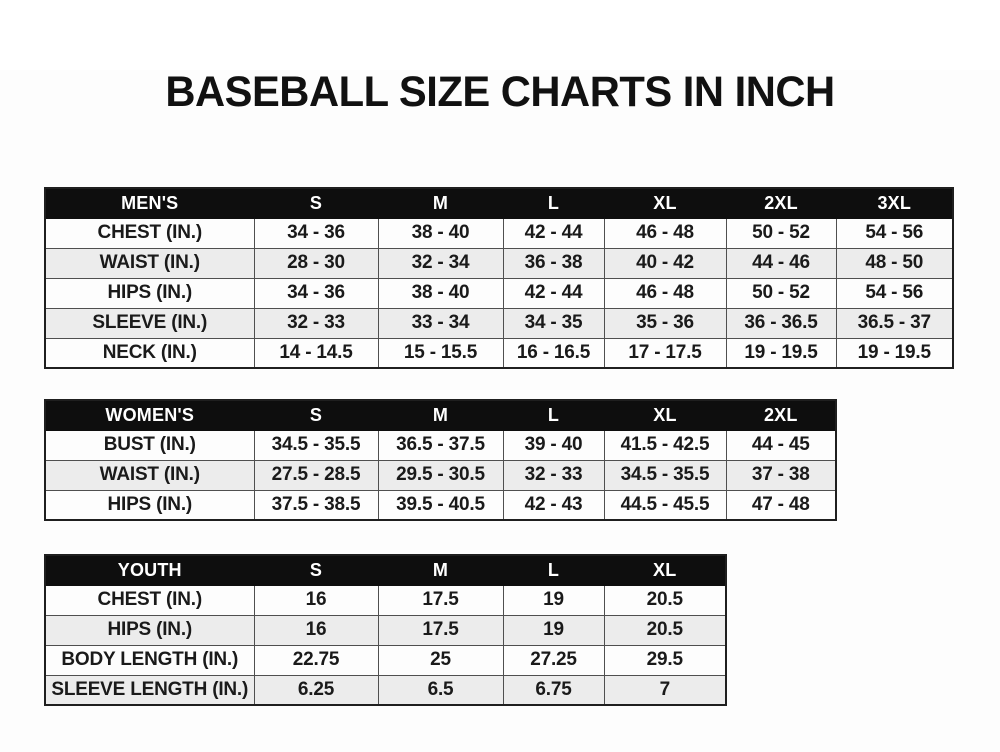  Describe the element at coordinates (665, 445) in the screenshot. I see `size-value: 41.5 - 42.5` at that location.